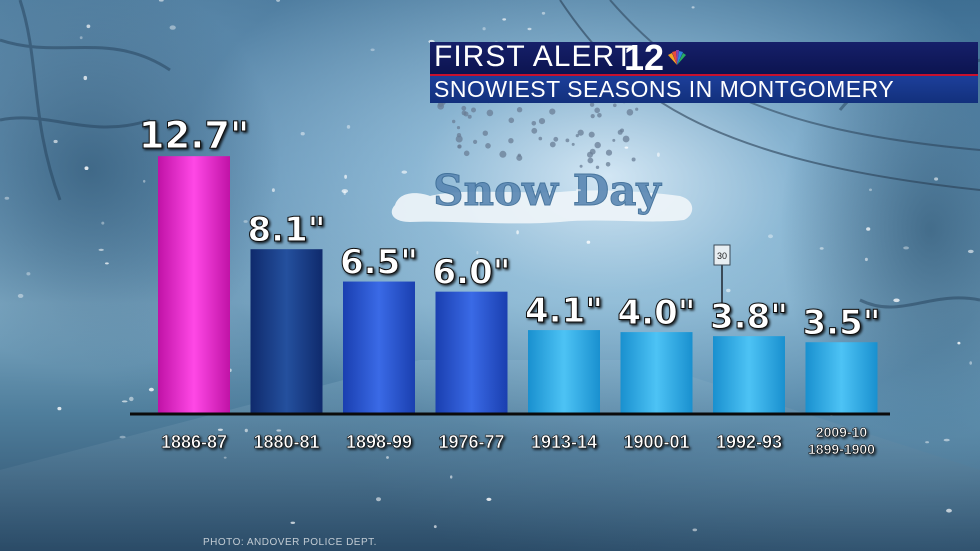 The height and width of the screenshot is (551, 980). What do you see at coordinates (749, 317) in the screenshot?
I see `data-label: 3.8"` at bounding box center [749, 317].